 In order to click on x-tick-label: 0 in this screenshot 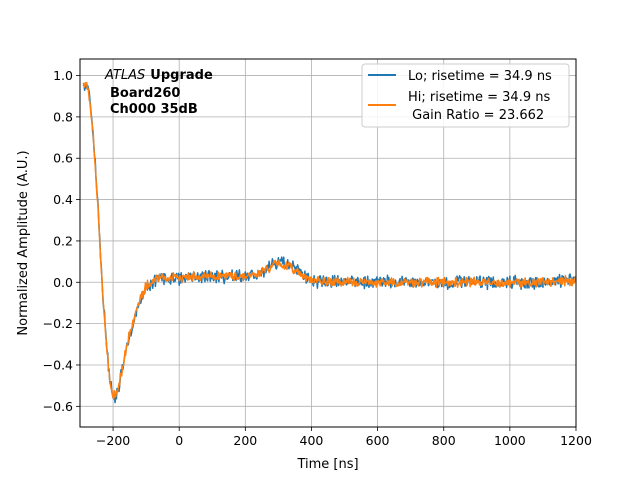, I will do `click(179, 440)`.